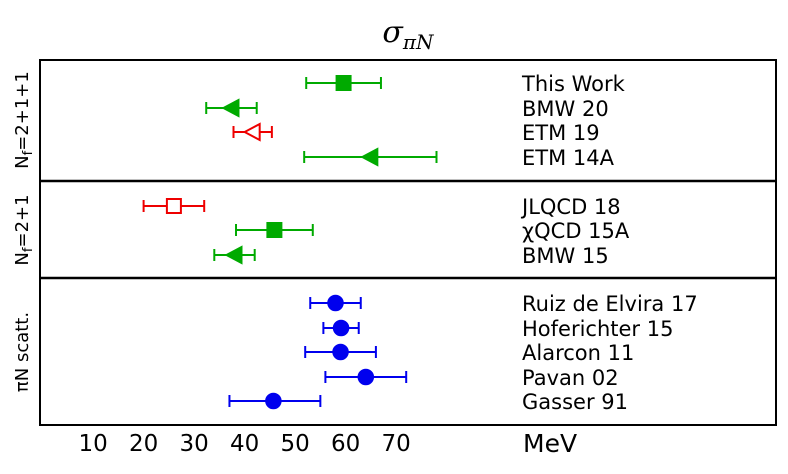  I want to click on group-3-entry-1-marker, so click(335, 303).